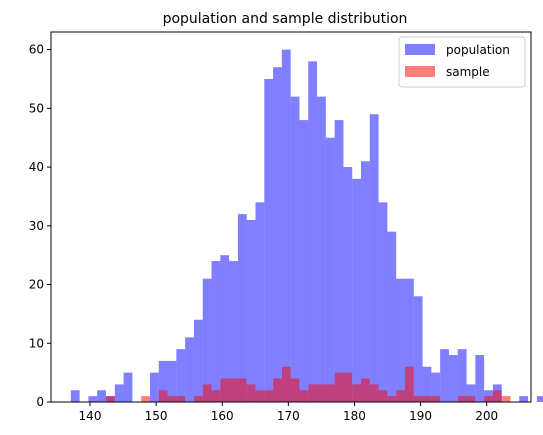 The height and width of the screenshot is (435, 543). I want to click on x-tick-label-200: 200, so click(486, 416).